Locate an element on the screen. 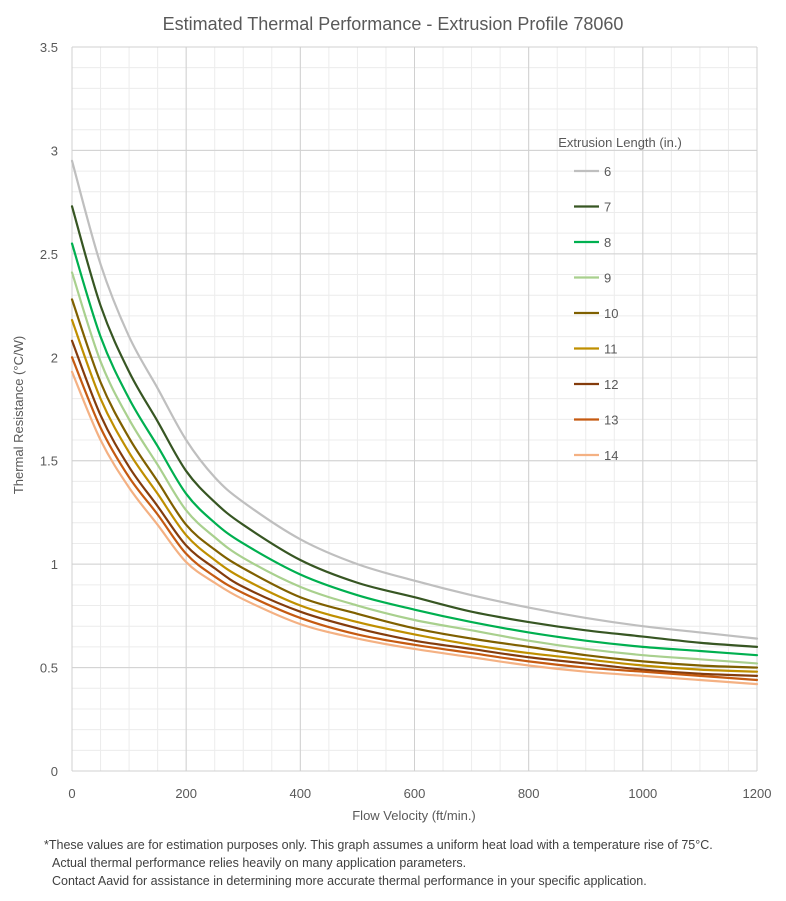  y-tick-label: 0 is located at coordinates (54, 771).